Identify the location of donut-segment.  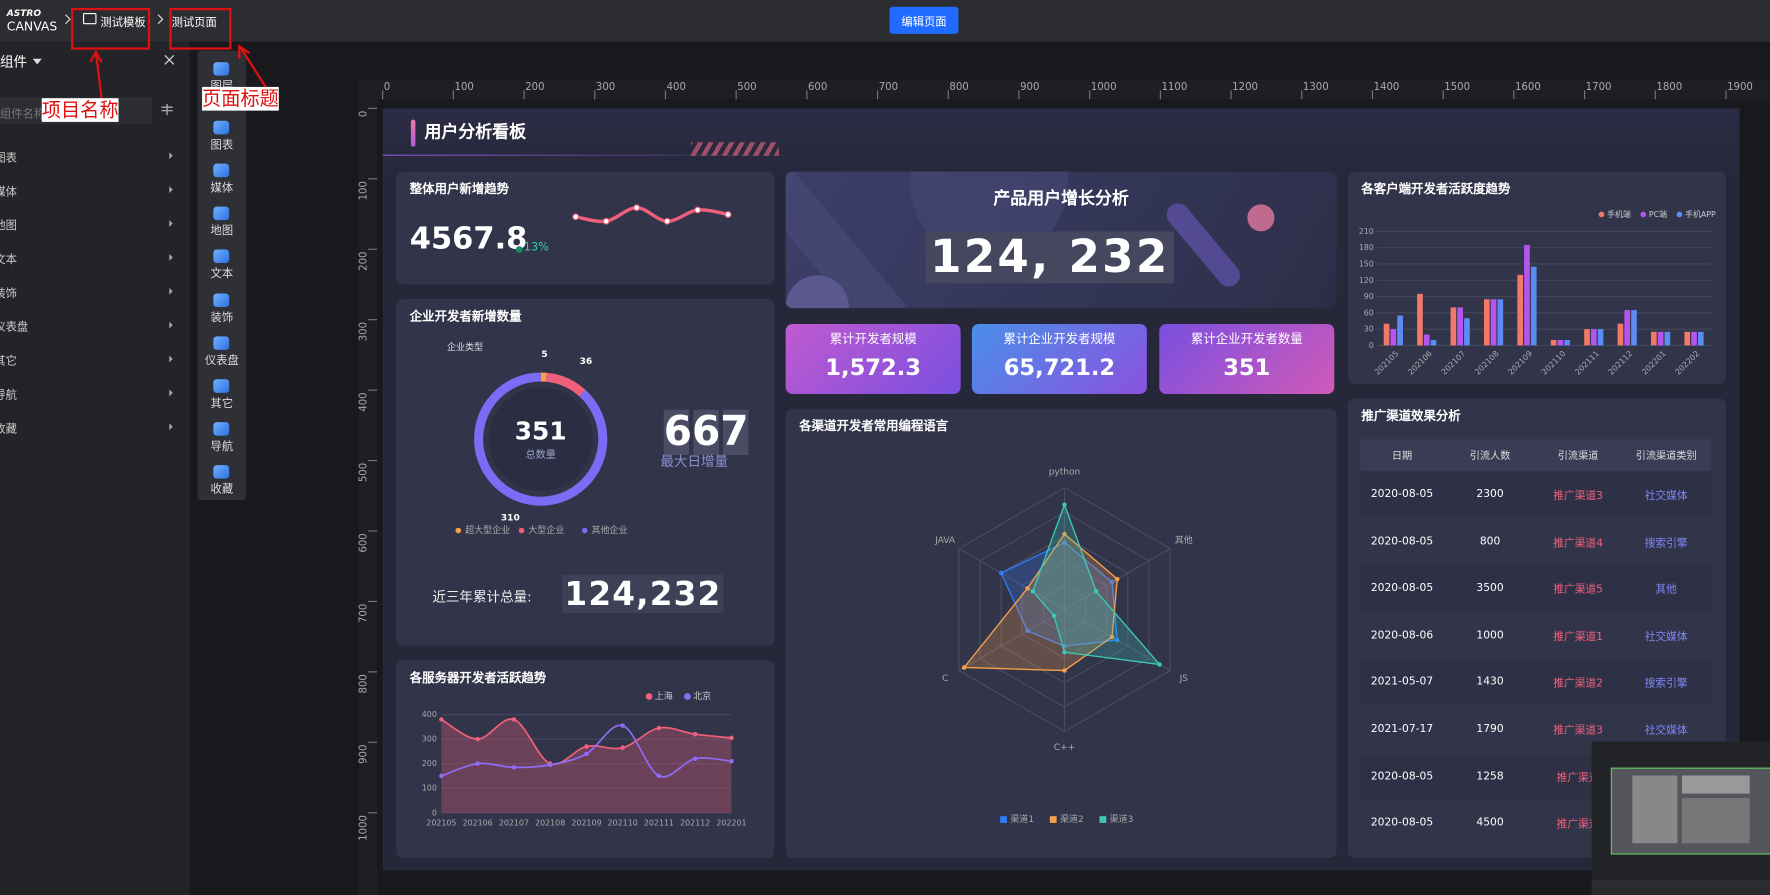
(565, 384).